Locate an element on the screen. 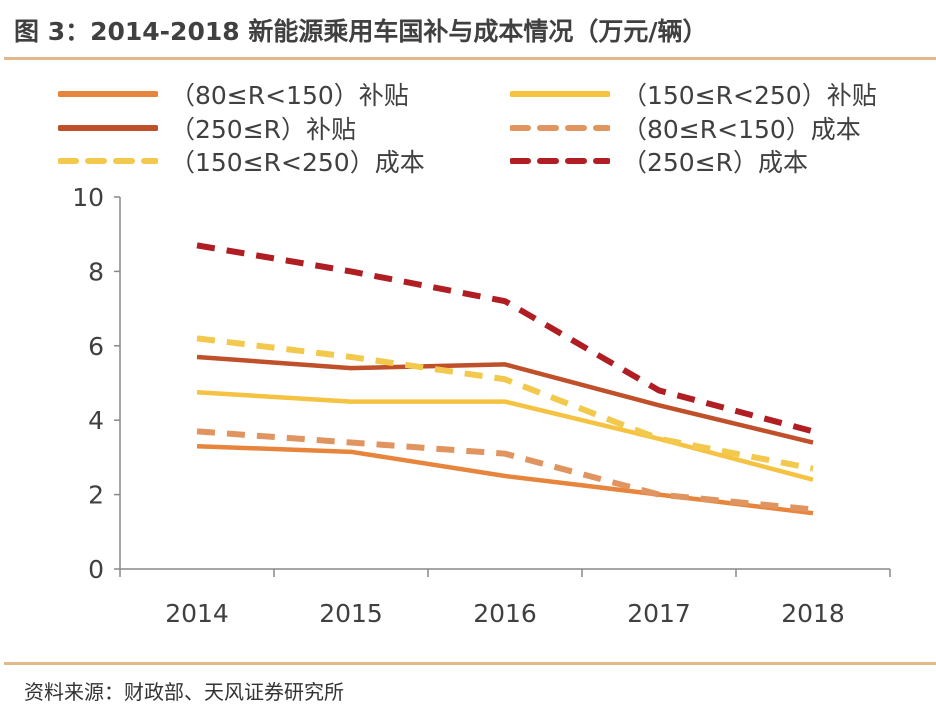 This screenshot has width=936, height=712. legend-label: （250≤R）成本 is located at coordinates (715, 162).